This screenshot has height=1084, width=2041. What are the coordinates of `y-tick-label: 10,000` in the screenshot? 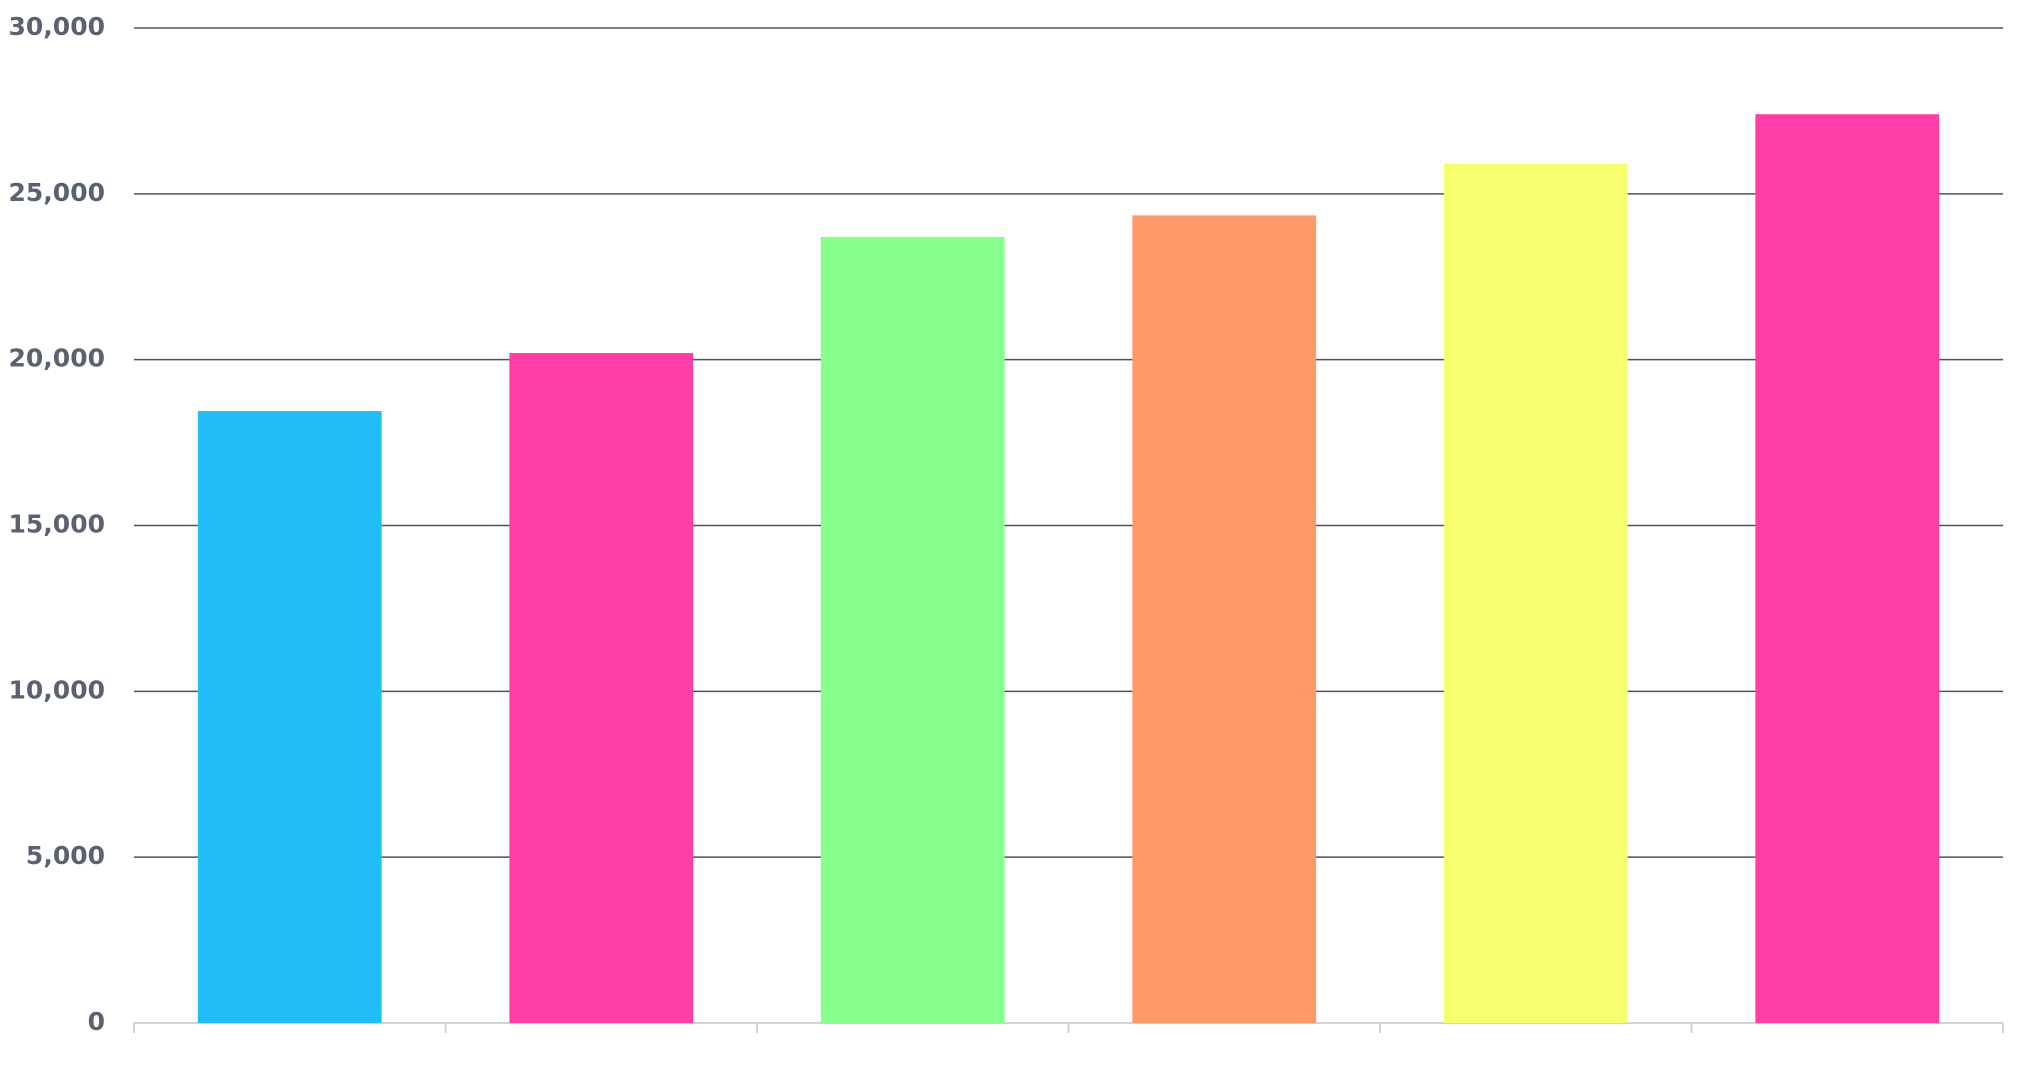 It's located at (57, 689).